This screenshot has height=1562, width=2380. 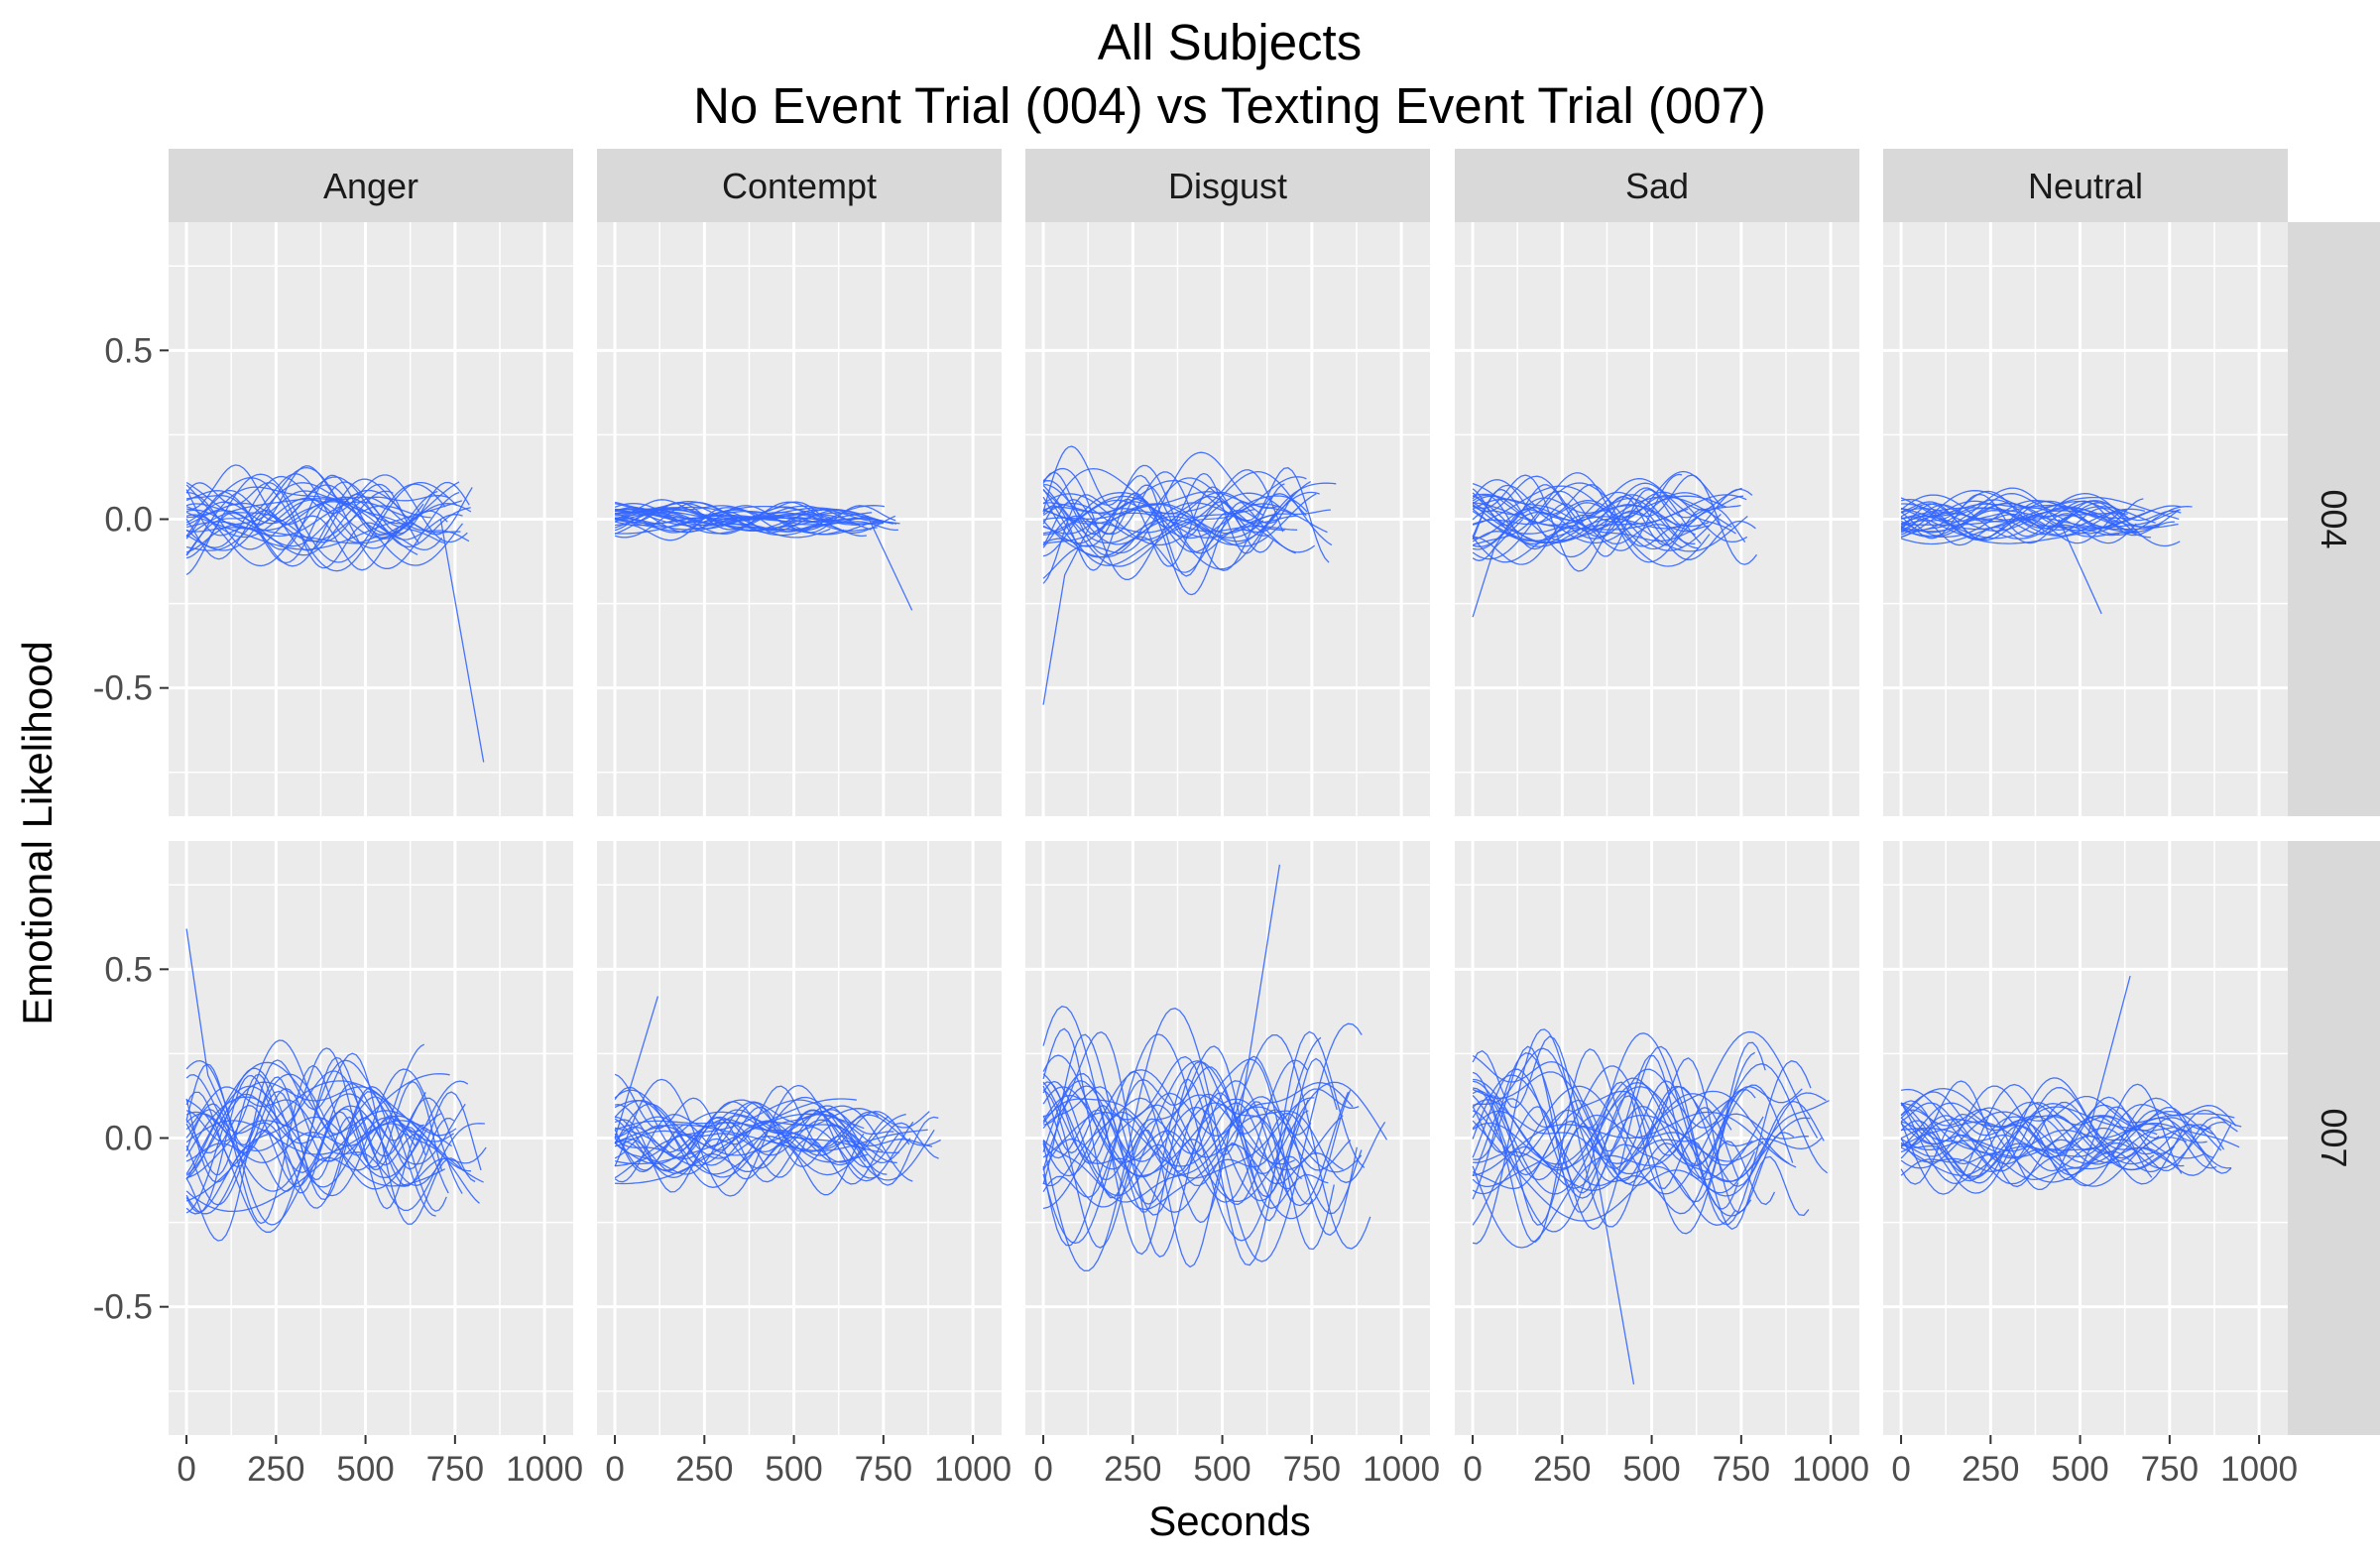 I want to click on strip-label-disgust: Disgust, so click(x=1227, y=186).